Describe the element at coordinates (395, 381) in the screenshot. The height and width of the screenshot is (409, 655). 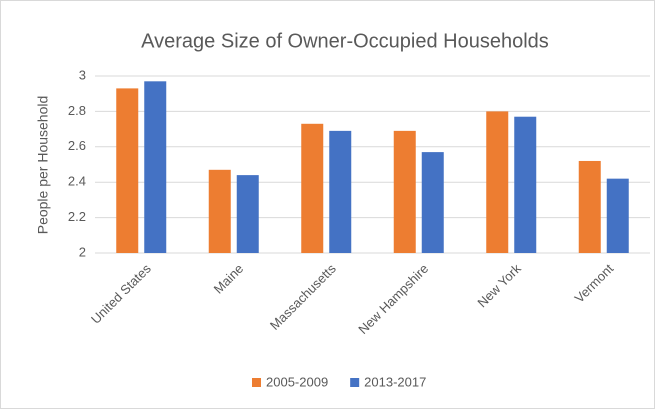
I see `legend-label: 2013-2017` at that location.